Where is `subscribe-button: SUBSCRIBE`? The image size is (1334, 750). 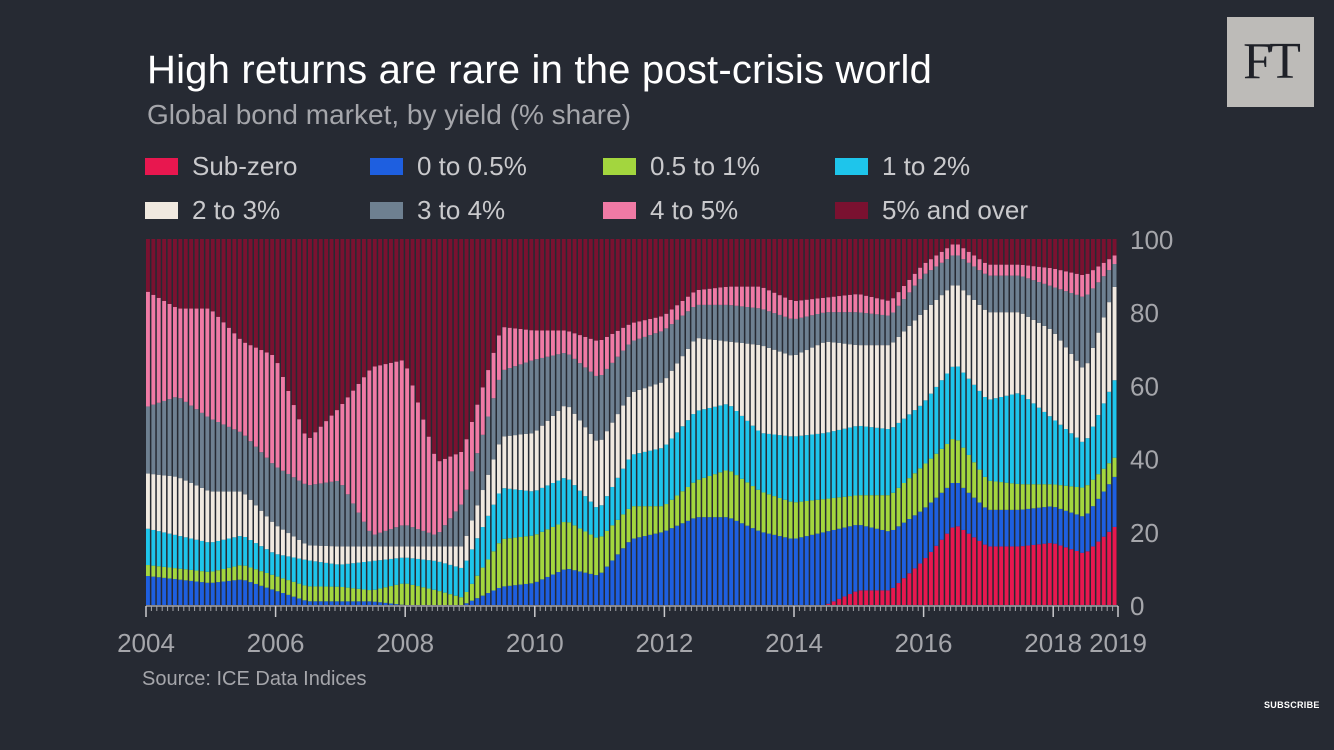
subscribe-button: SUBSCRIBE is located at coordinates (1292, 705).